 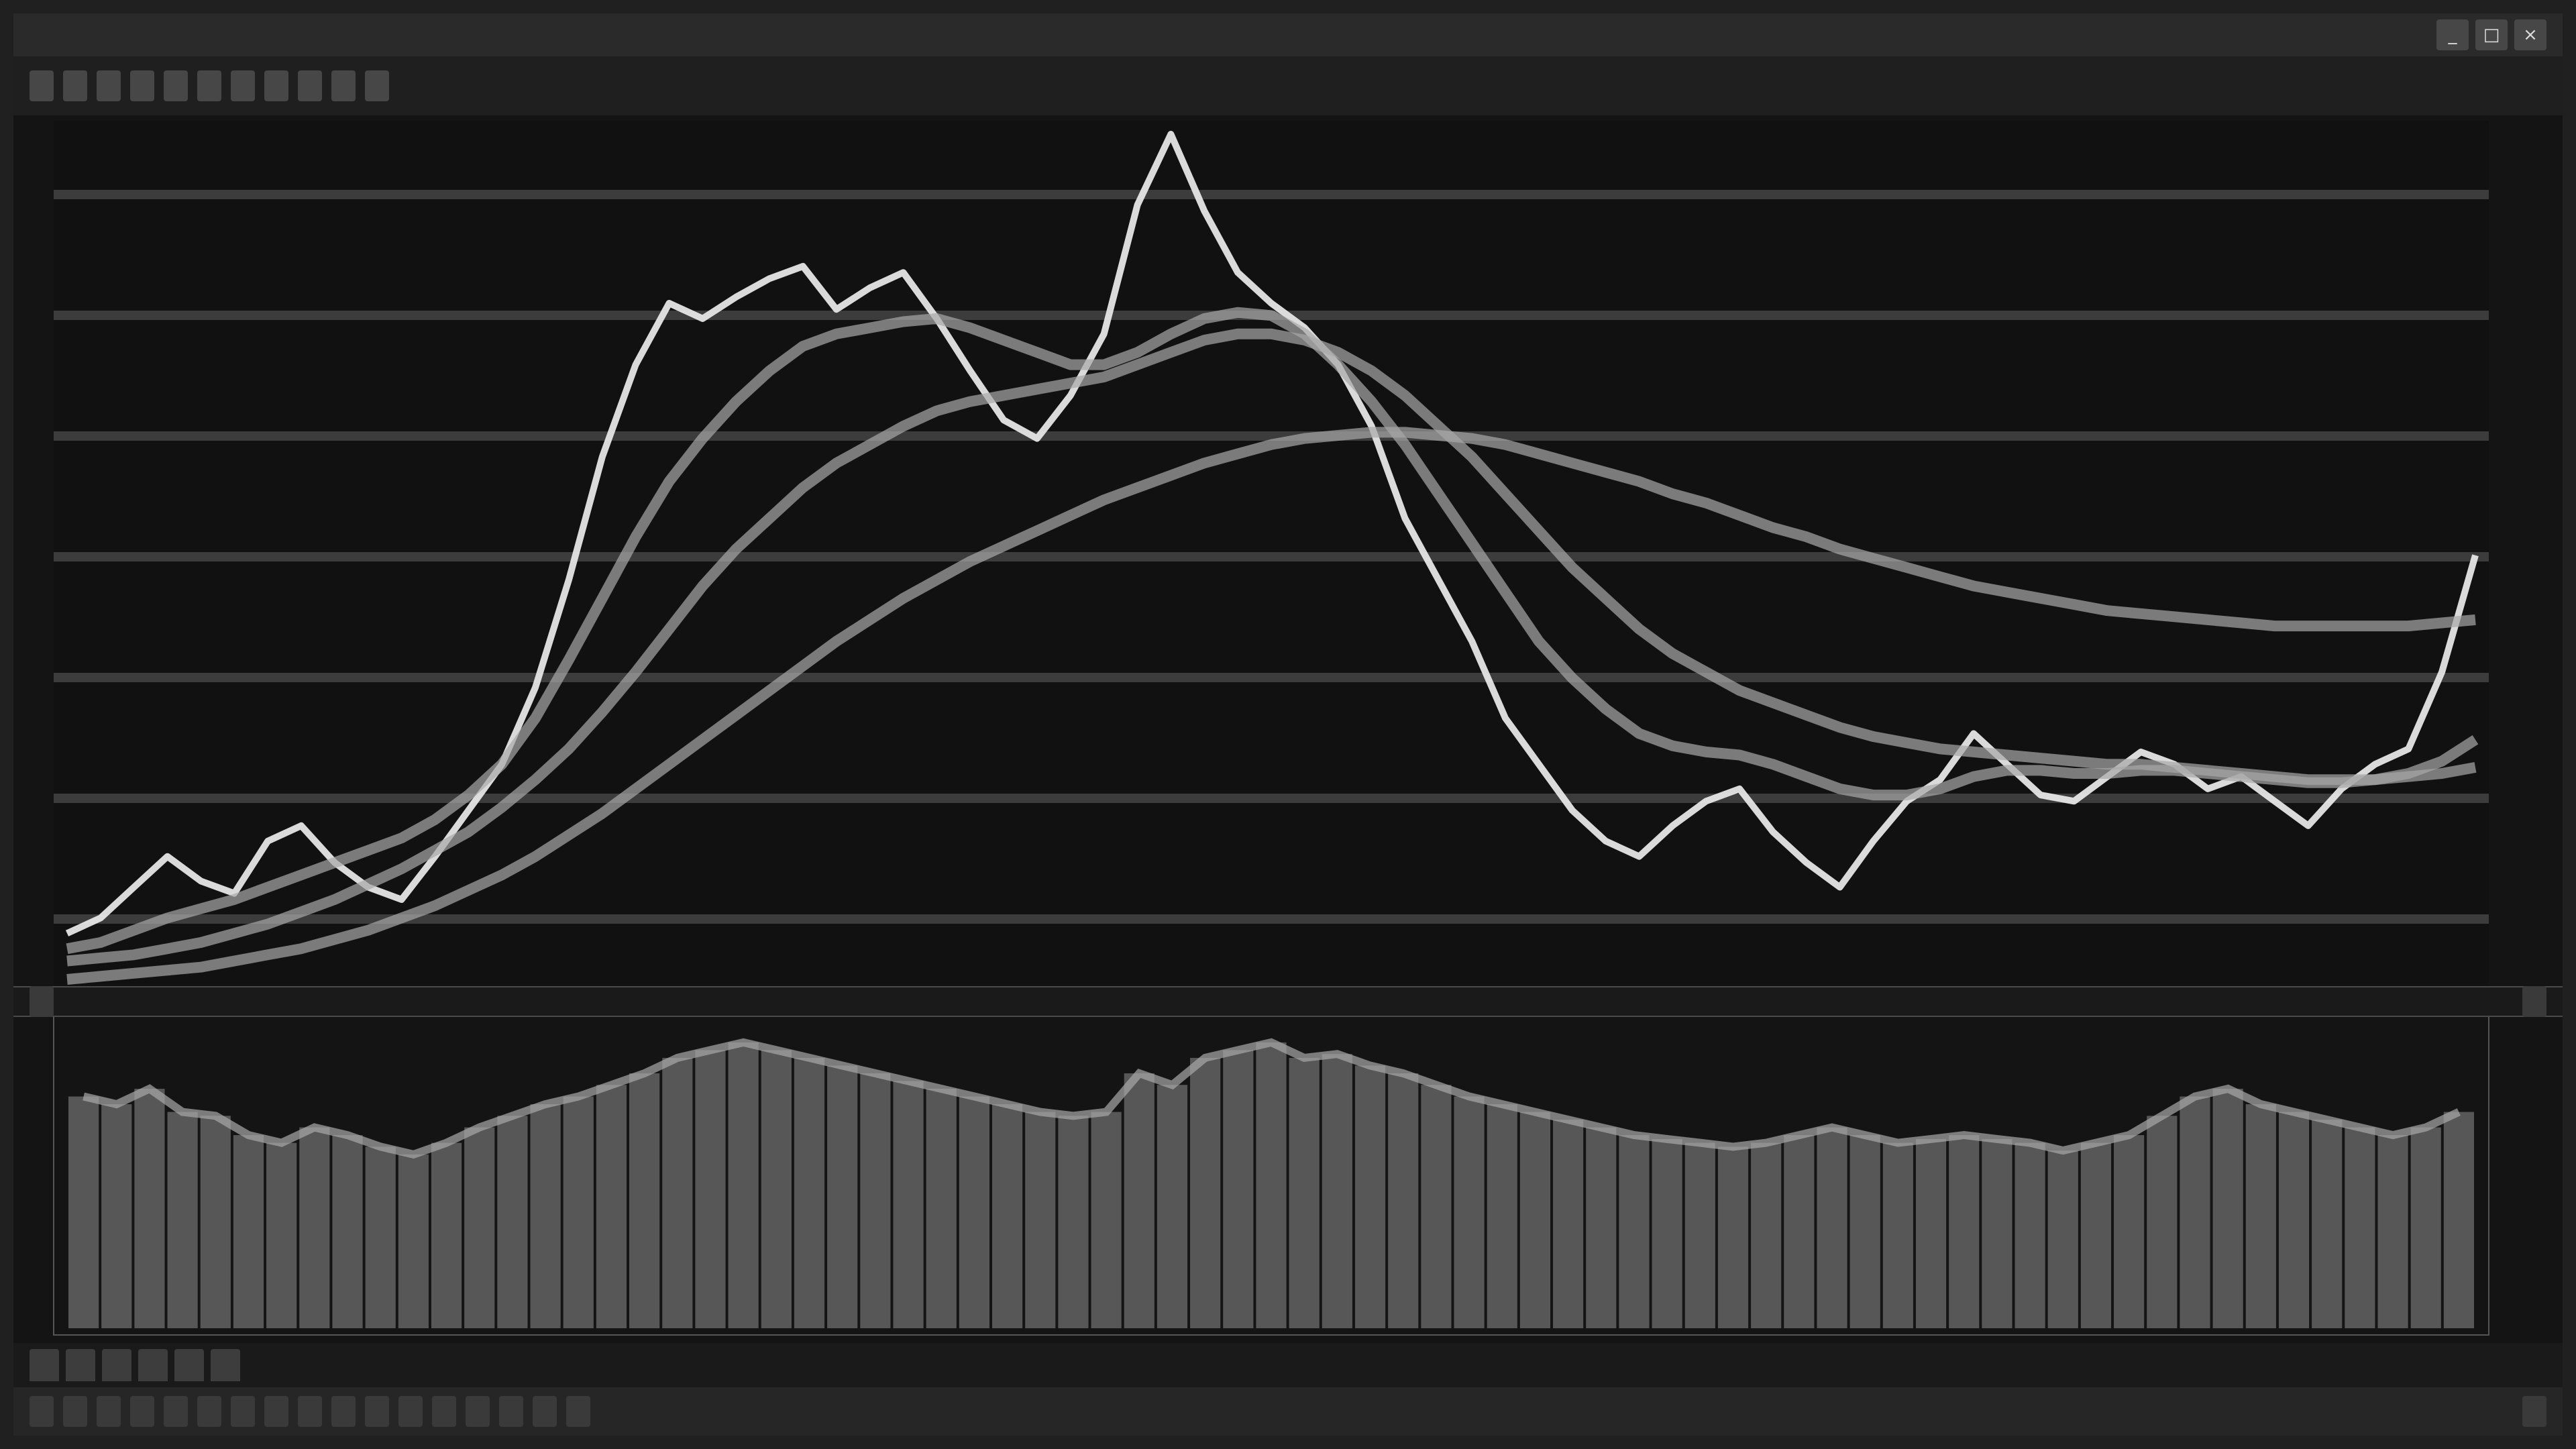 What do you see at coordinates (2534, 1411) in the screenshot?
I see `status-right` at bounding box center [2534, 1411].